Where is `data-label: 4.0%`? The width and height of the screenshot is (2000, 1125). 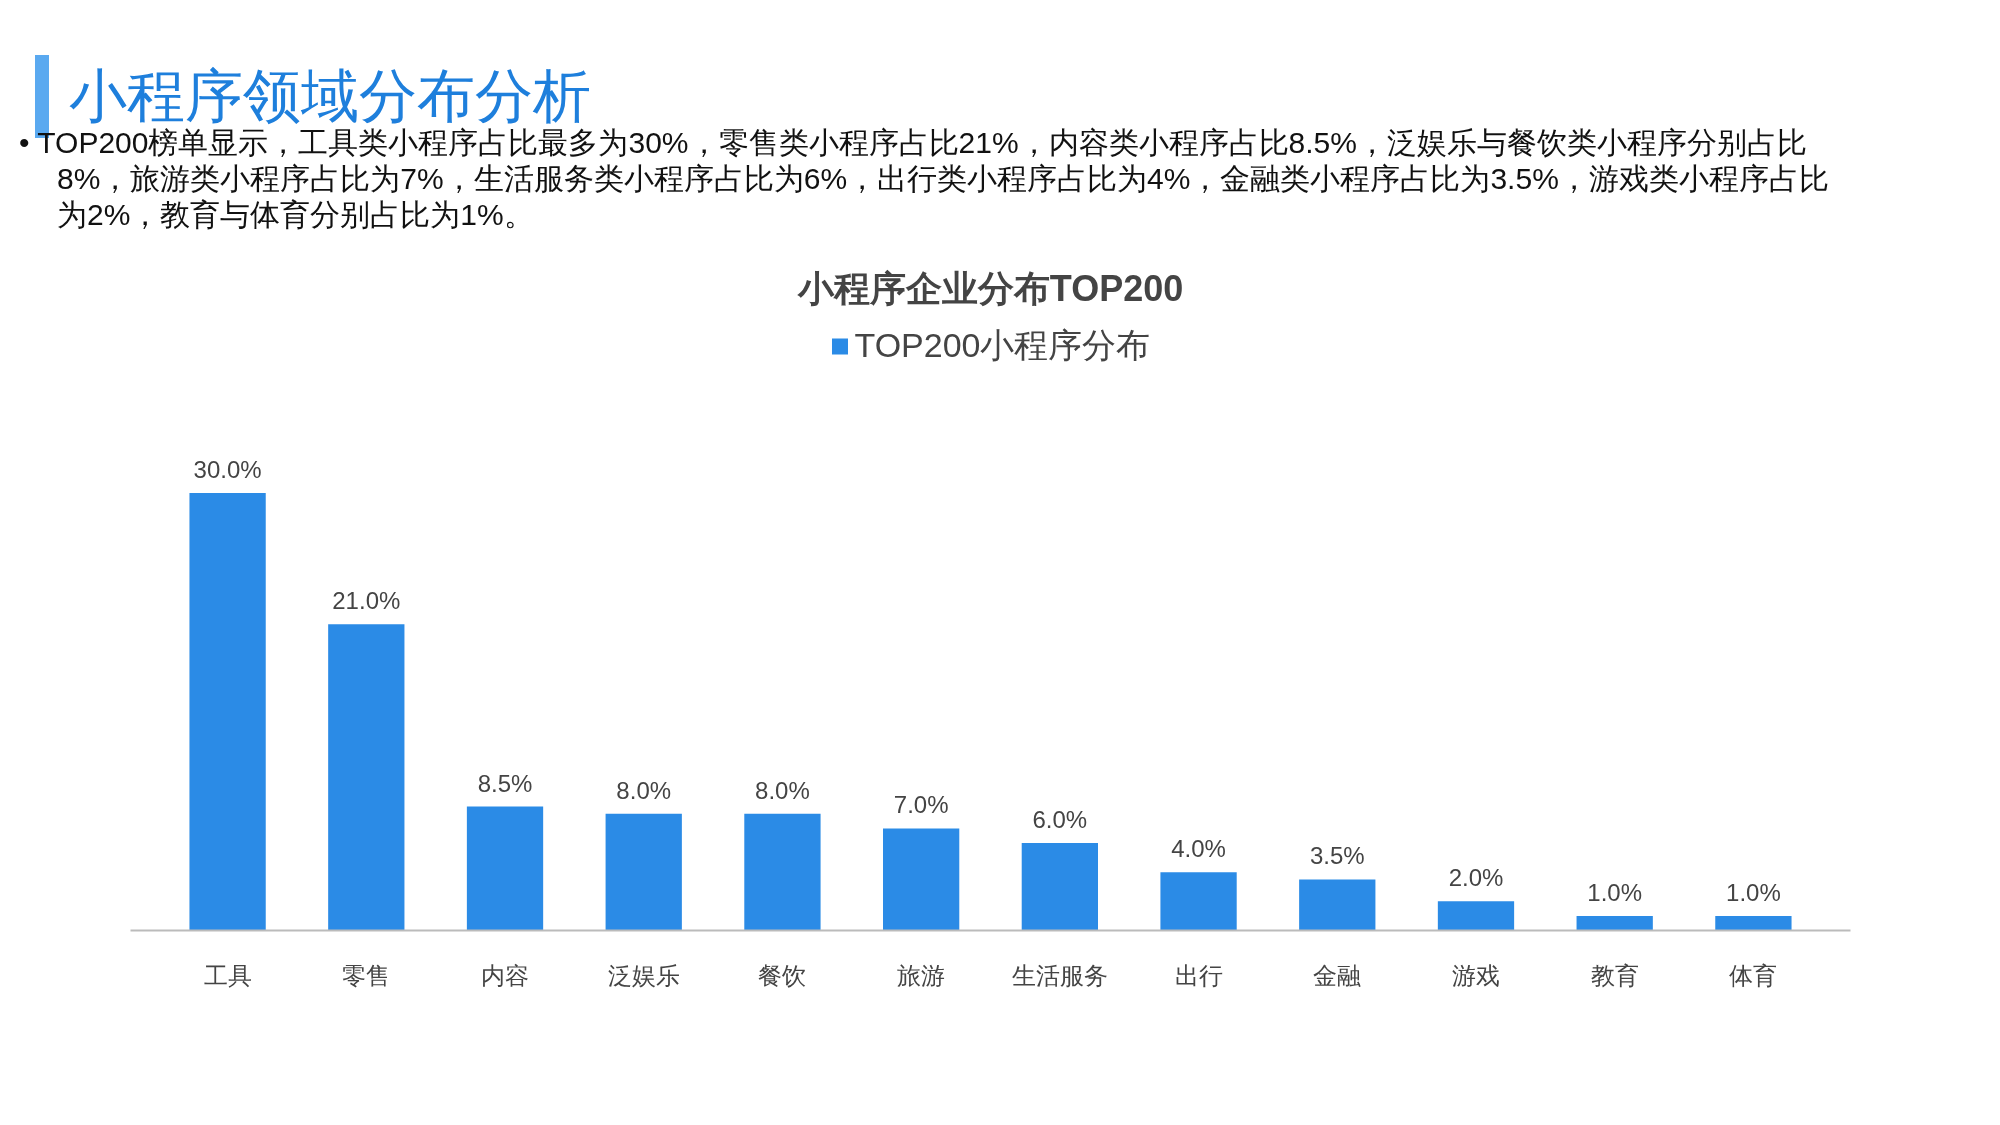
data-label: 4.0% is located at coordinates (1198, 849).